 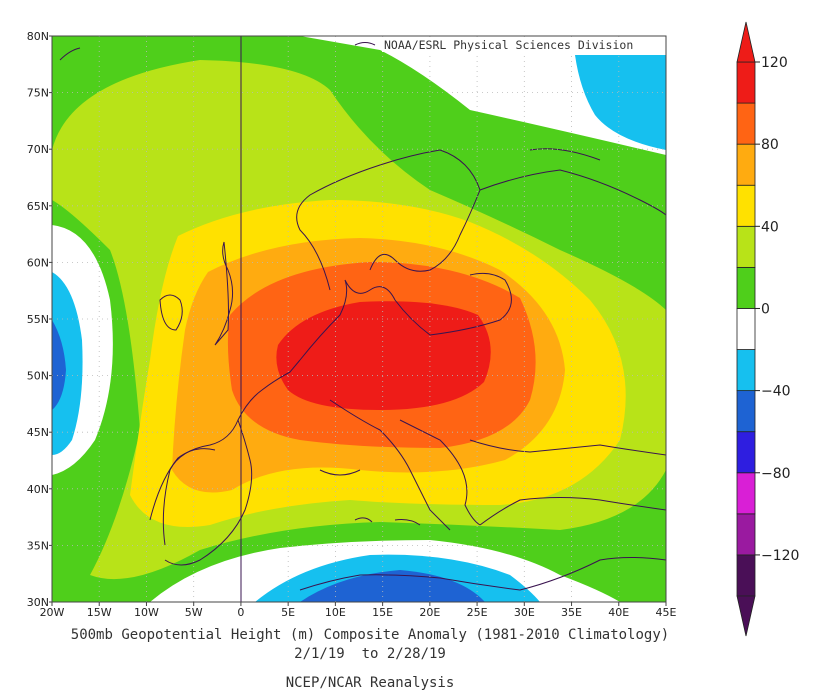 I want to click on caption-date-range: 2/1/19 to 2/28/19, so click(x=370, y=654).